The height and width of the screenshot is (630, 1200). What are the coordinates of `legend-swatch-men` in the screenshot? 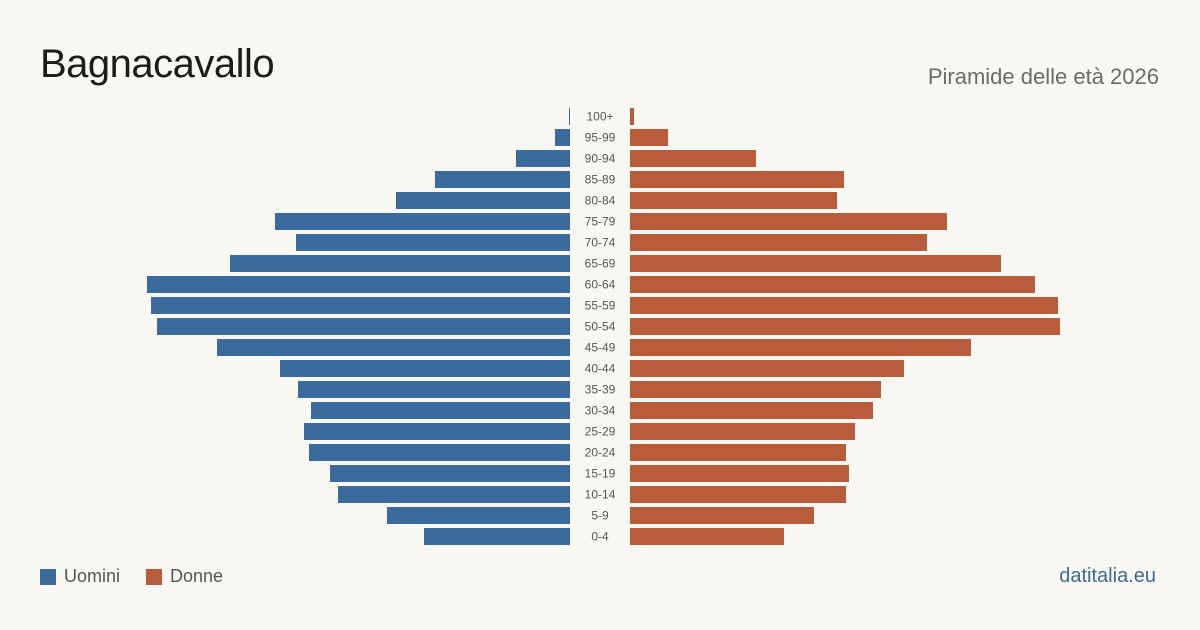 It's located at (48, 576).